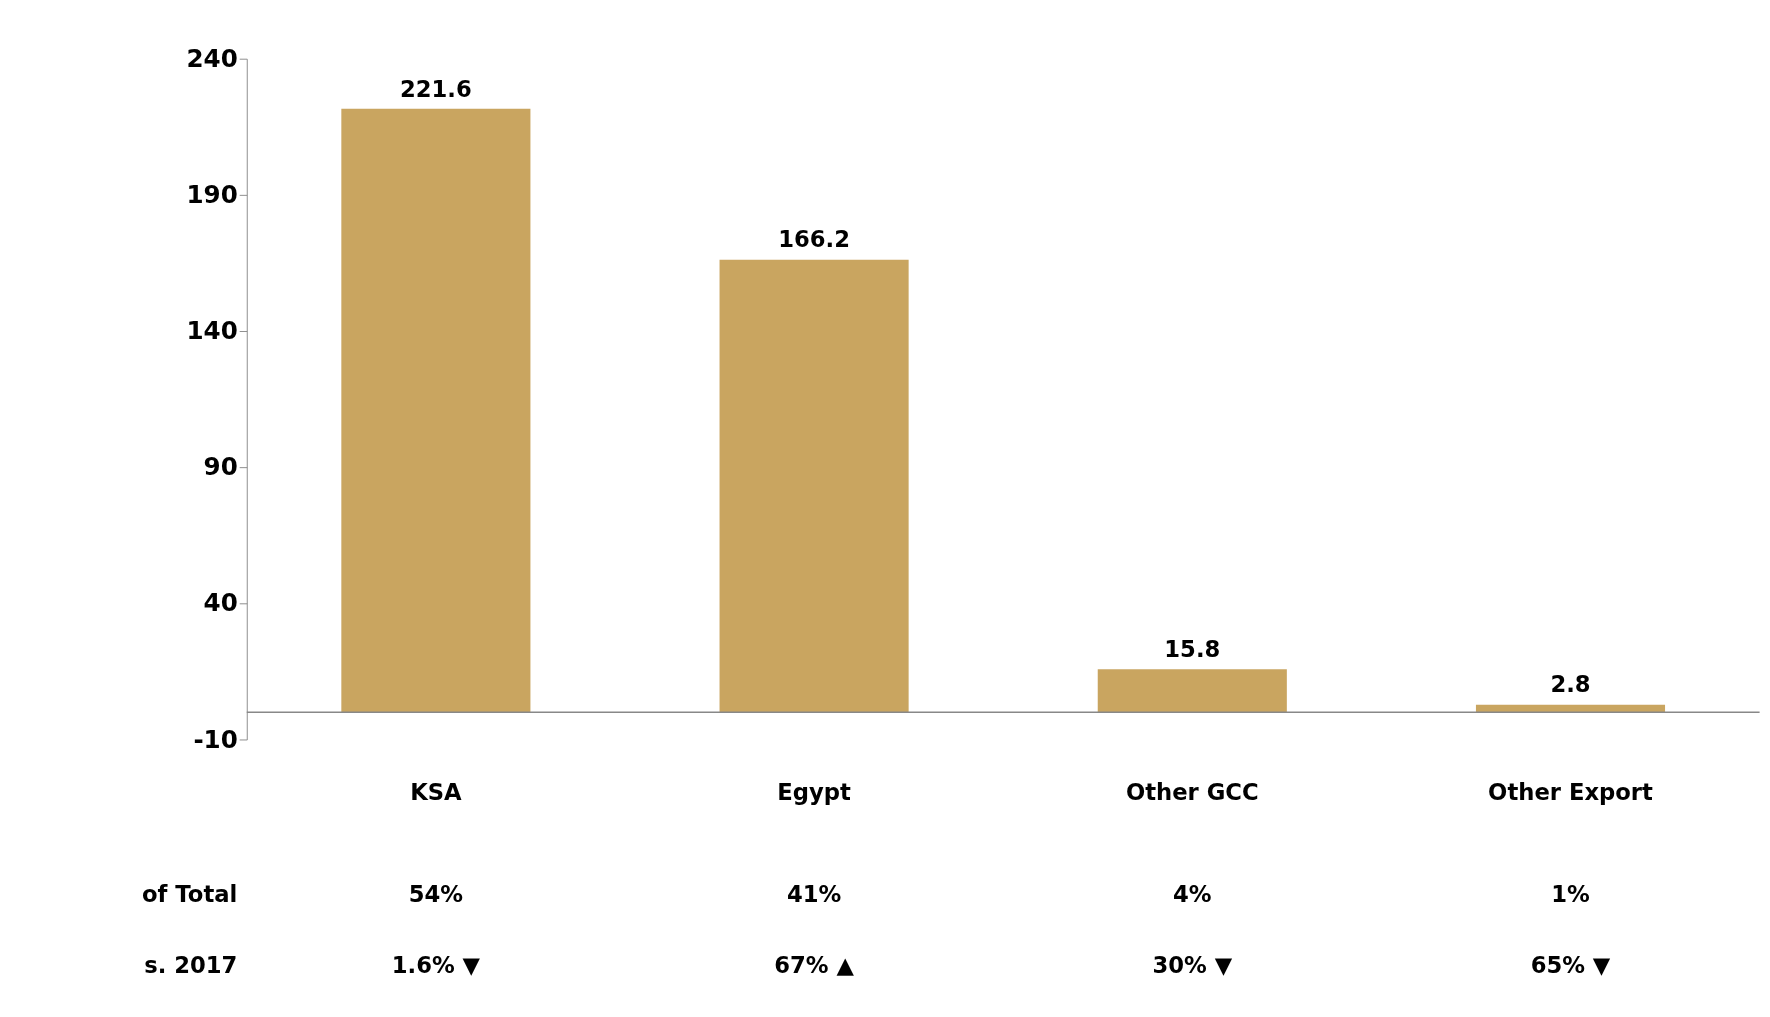 The height and width of the screenshot is (1017, 1770). What do you see at coordinates (1570, 965) in the screenshot?
I see `text: 65% ▼` at bounding box center [1570, 965].